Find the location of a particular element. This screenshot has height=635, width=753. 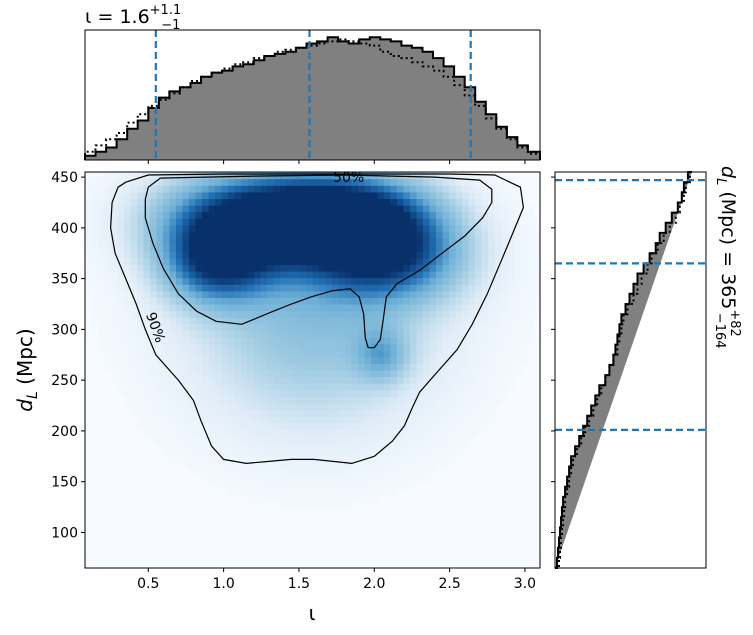

y-tick-label: 300 is located at coordinates (64, 330).